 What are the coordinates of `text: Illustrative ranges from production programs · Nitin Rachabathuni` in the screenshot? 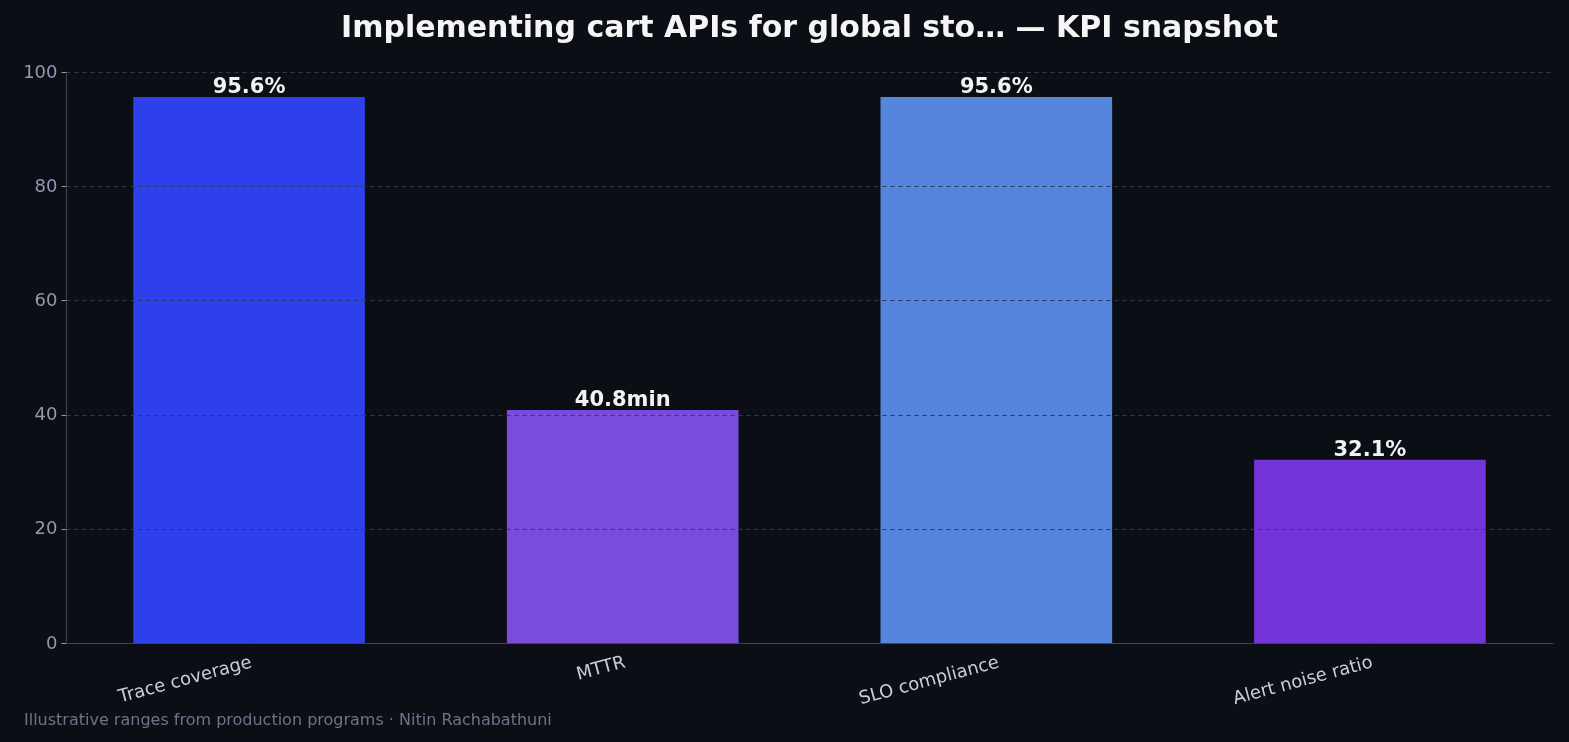 It's located at (288, 719).